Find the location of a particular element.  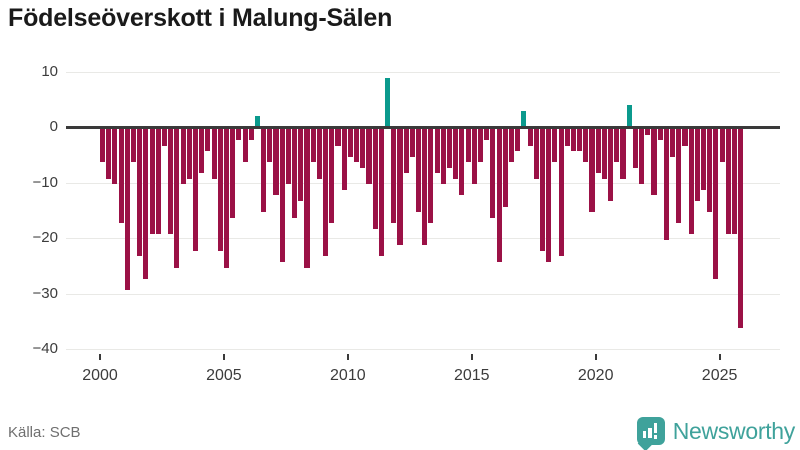

bar-2008-Q3 is located at coordinates (313, 146).